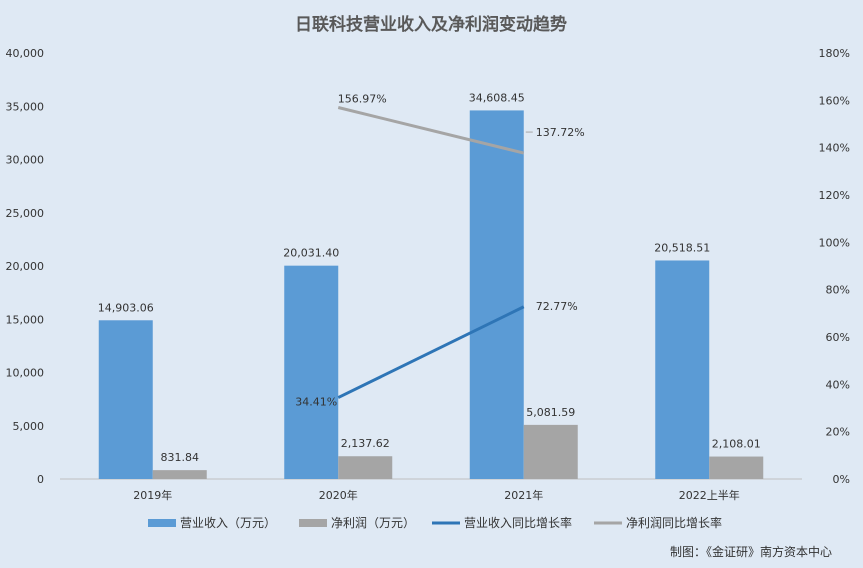 Image resolution: width=863 pixels, height=568 pixels. I want to click on y-right-tick-label: 80%, so click(838, 290).